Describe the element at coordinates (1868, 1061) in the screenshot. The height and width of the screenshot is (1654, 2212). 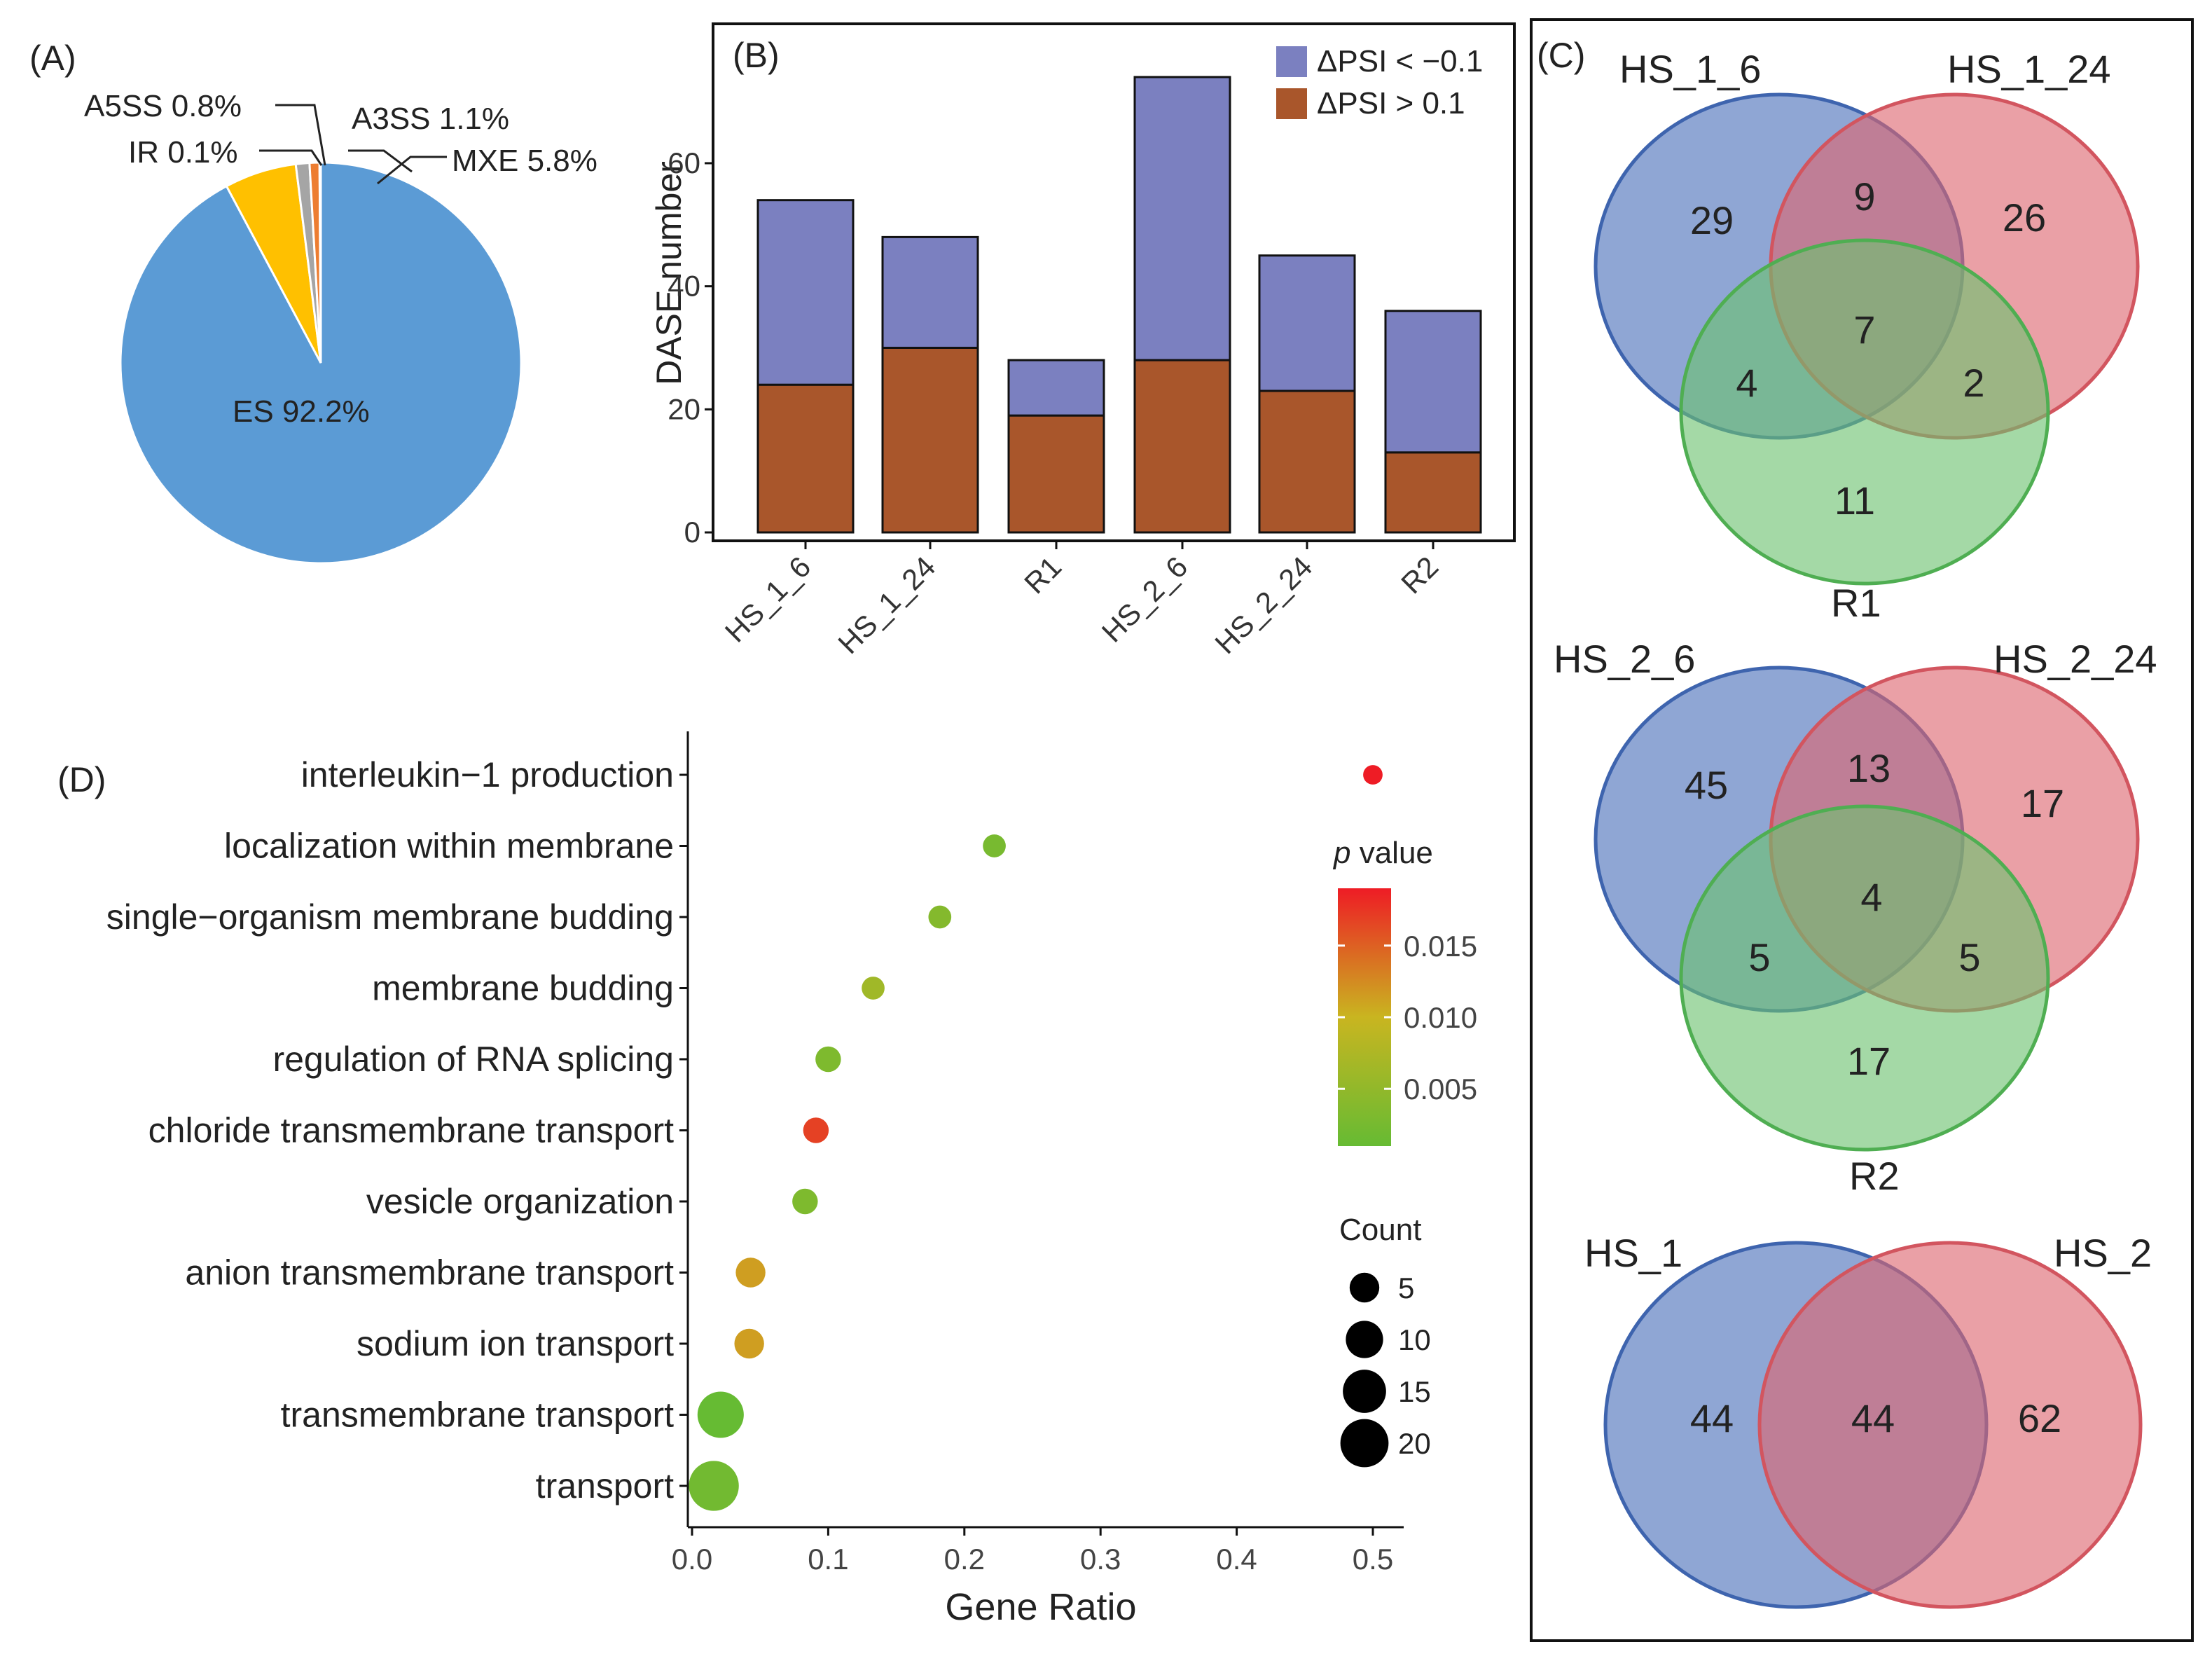
I see `venn-2-only-c: 17` at that location.